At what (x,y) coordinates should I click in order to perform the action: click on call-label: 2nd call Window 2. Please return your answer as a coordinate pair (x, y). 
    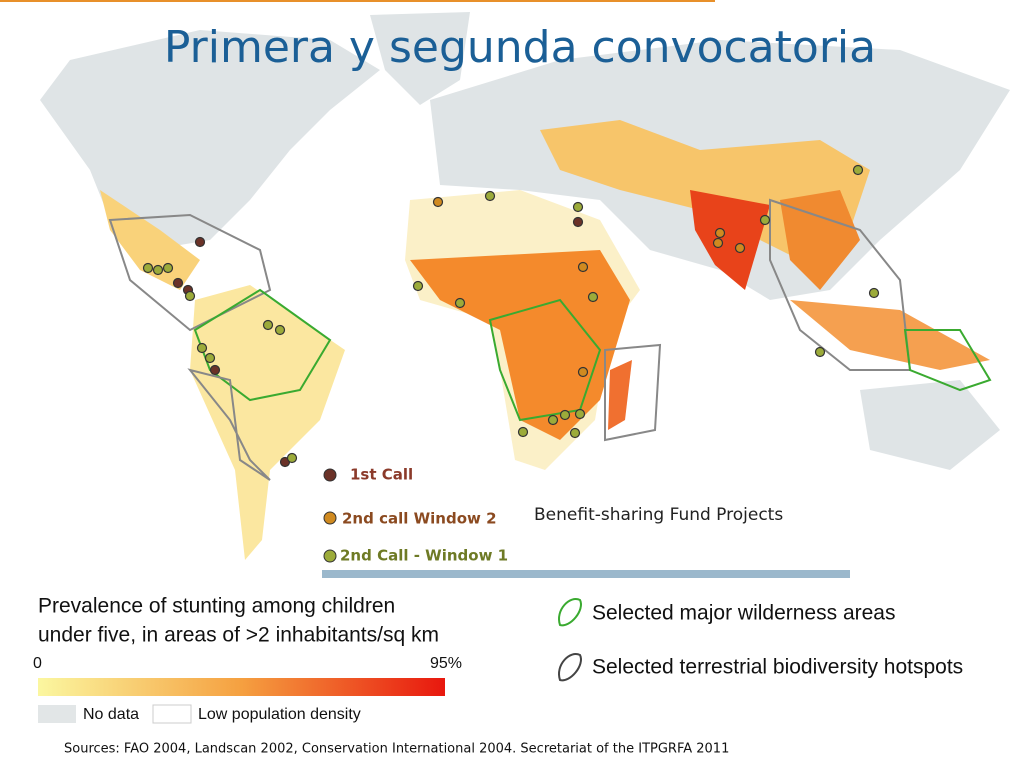
    Looking at the image, I should click on (419, 519).